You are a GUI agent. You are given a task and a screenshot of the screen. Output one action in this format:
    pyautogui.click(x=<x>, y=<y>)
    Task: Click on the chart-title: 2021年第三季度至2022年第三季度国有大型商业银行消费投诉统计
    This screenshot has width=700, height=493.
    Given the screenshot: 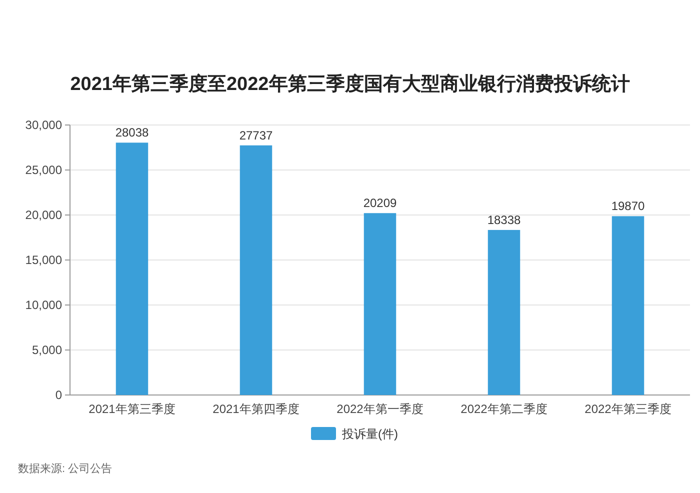 What is the action you would take?
    pyautogui.click(x=350, y=84)
    